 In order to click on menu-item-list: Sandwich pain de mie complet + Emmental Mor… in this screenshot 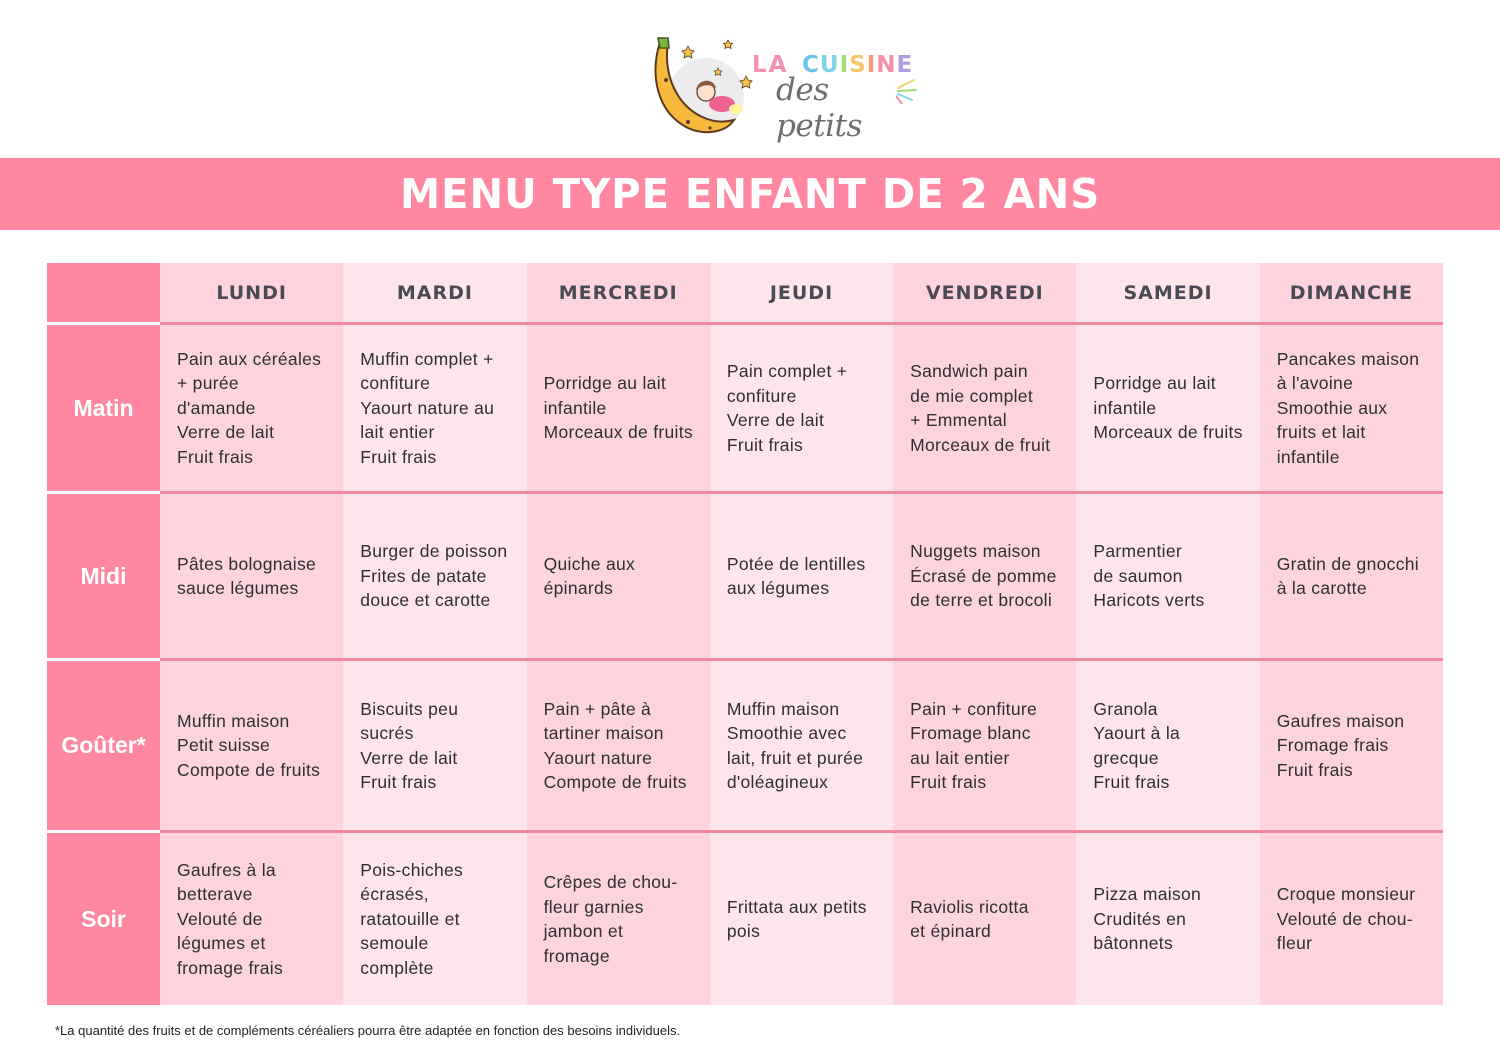, I will do `click(980, 408)`.